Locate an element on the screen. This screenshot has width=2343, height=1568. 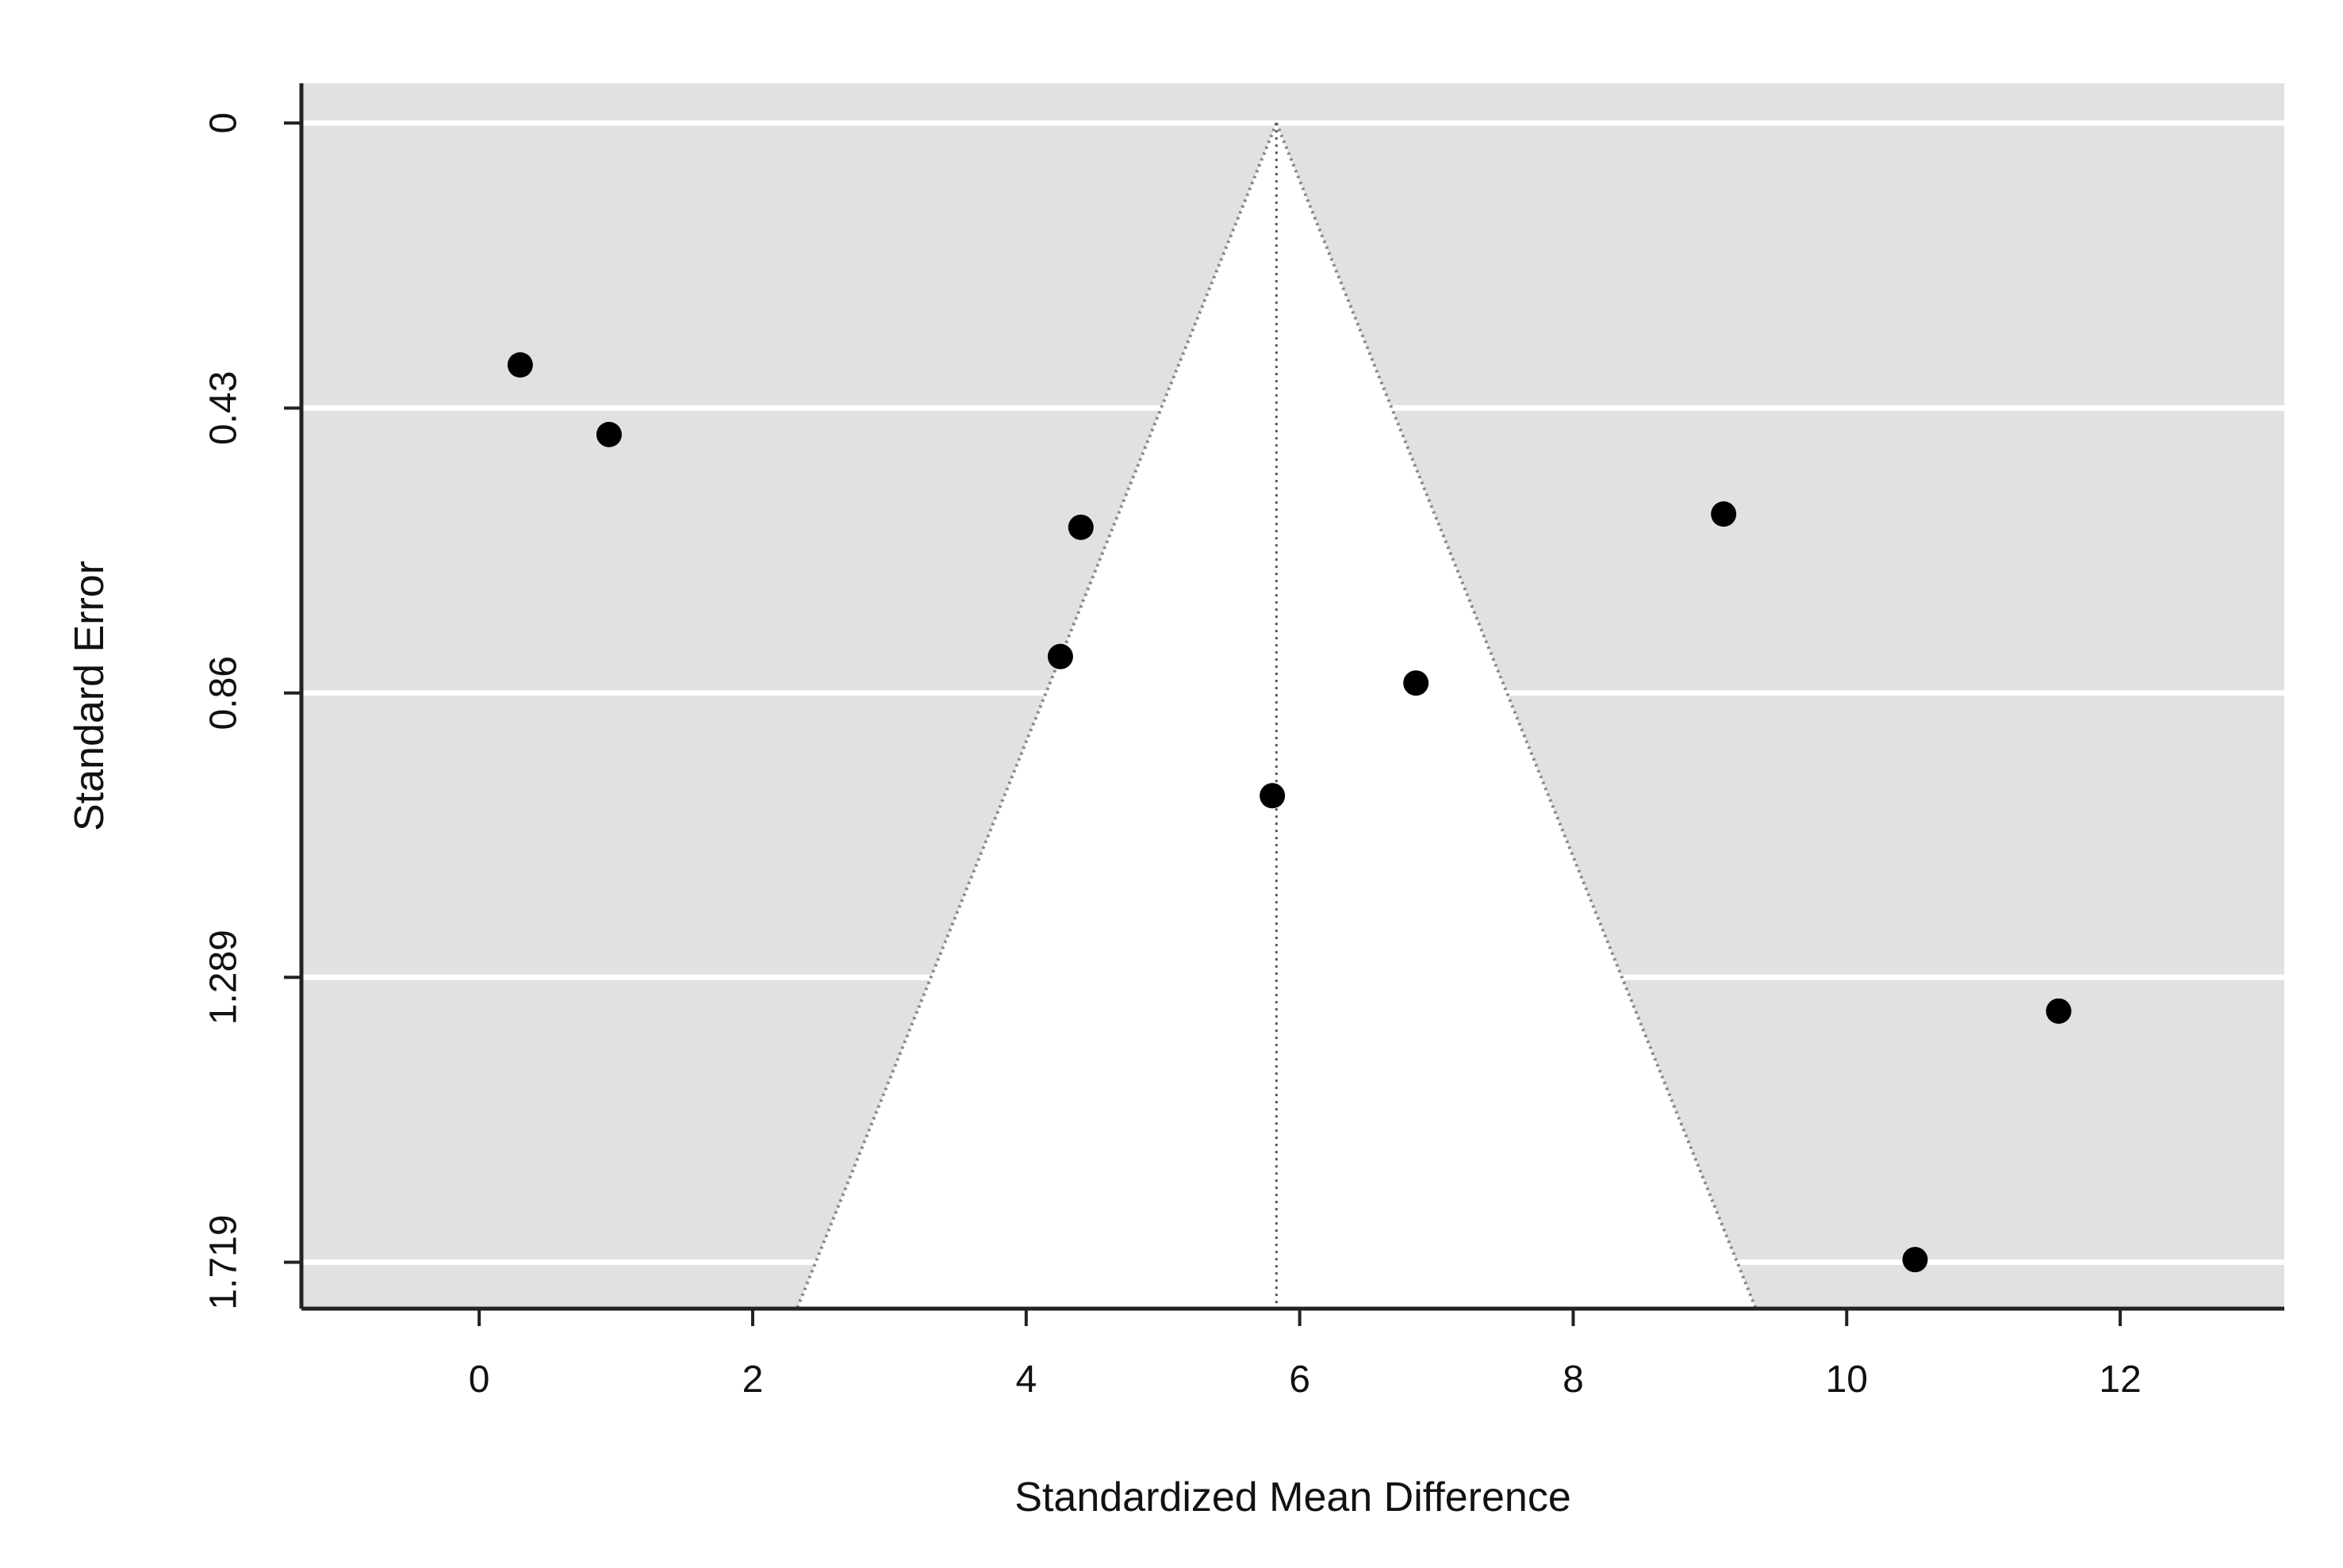
y-tick-label: 1.719 is located at coordinates (224, 1261).